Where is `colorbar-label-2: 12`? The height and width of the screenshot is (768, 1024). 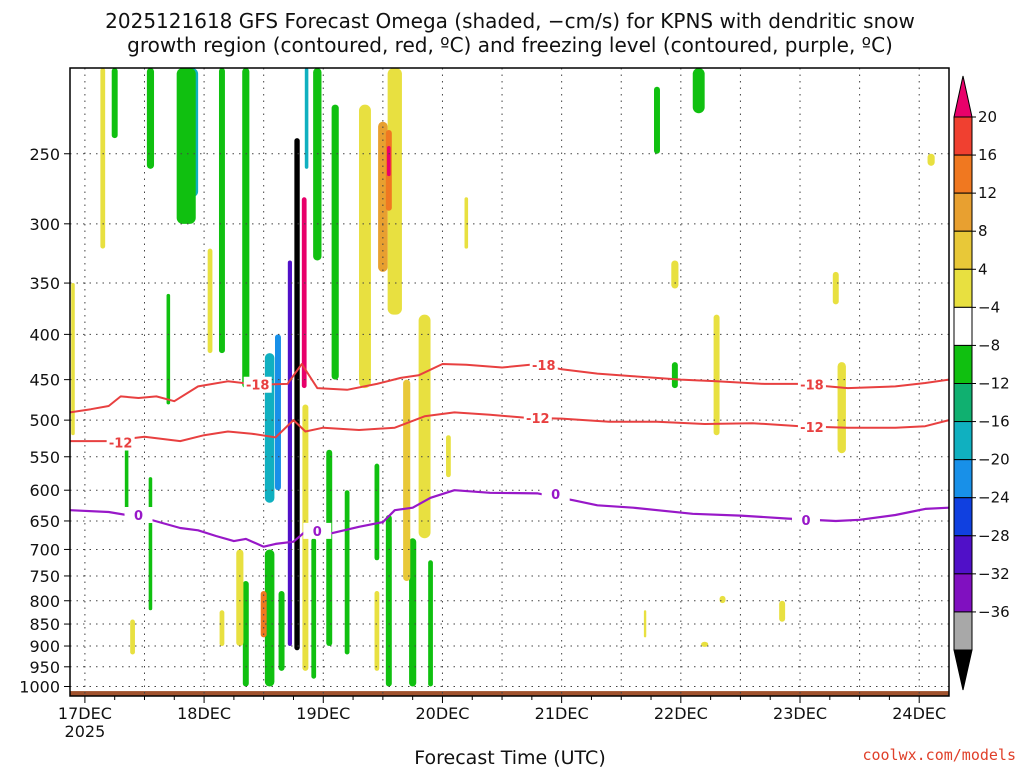
colorbar-label-2: 12 is located at coordinates (987, 193).